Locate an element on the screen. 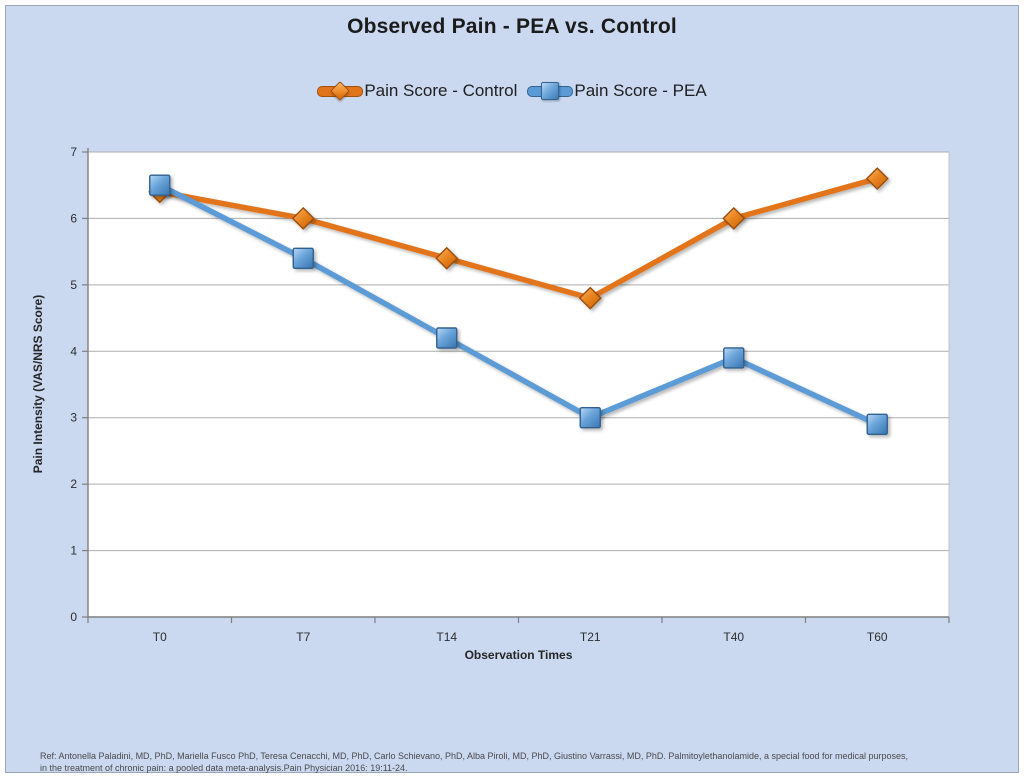 The width and height of the screenshot is (1024, 778). legend-label: Pain Score - Control is located at coordinates (441, 90).